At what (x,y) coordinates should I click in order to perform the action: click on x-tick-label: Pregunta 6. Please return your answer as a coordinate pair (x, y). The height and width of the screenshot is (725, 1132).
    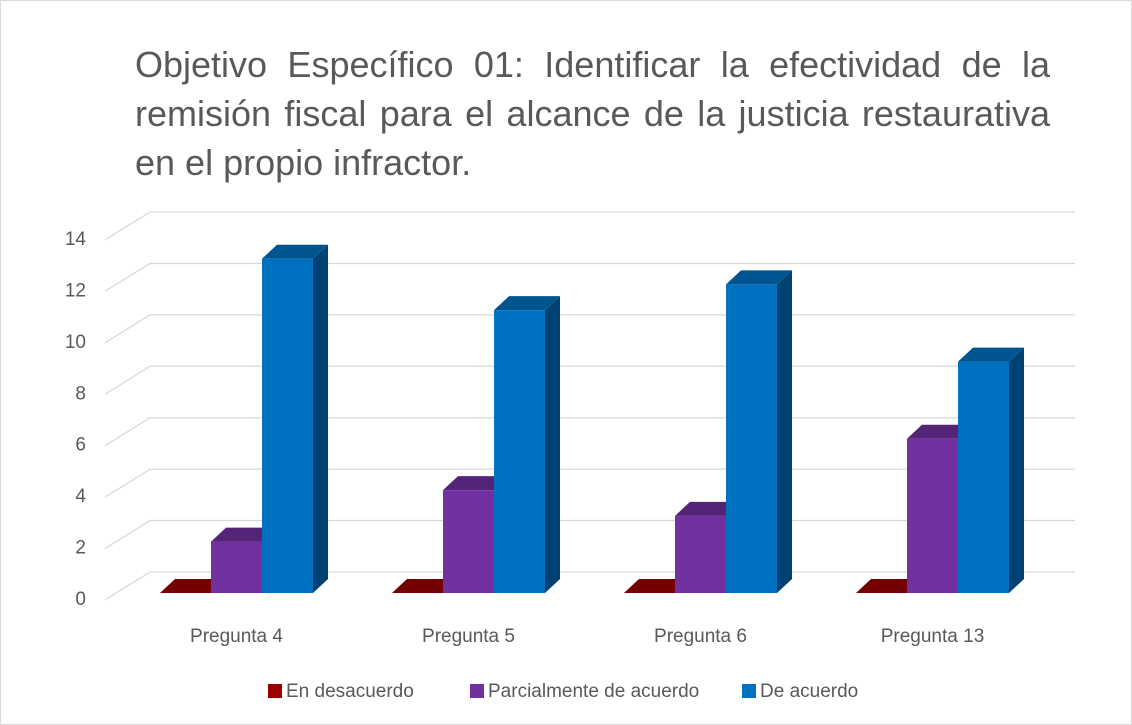
    Looking at the image, I should click on (700, 636).